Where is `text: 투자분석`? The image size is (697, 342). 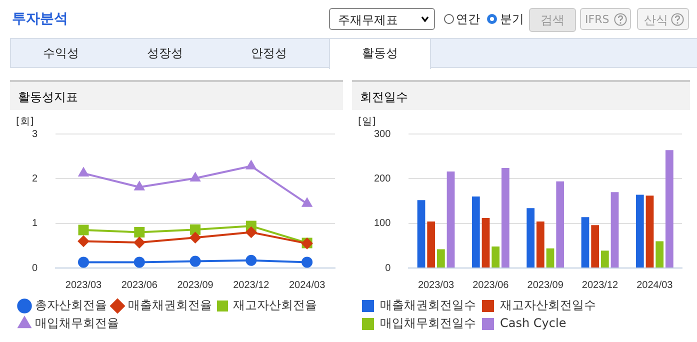
text: 투자분석 is located at coordinates (40, 19).